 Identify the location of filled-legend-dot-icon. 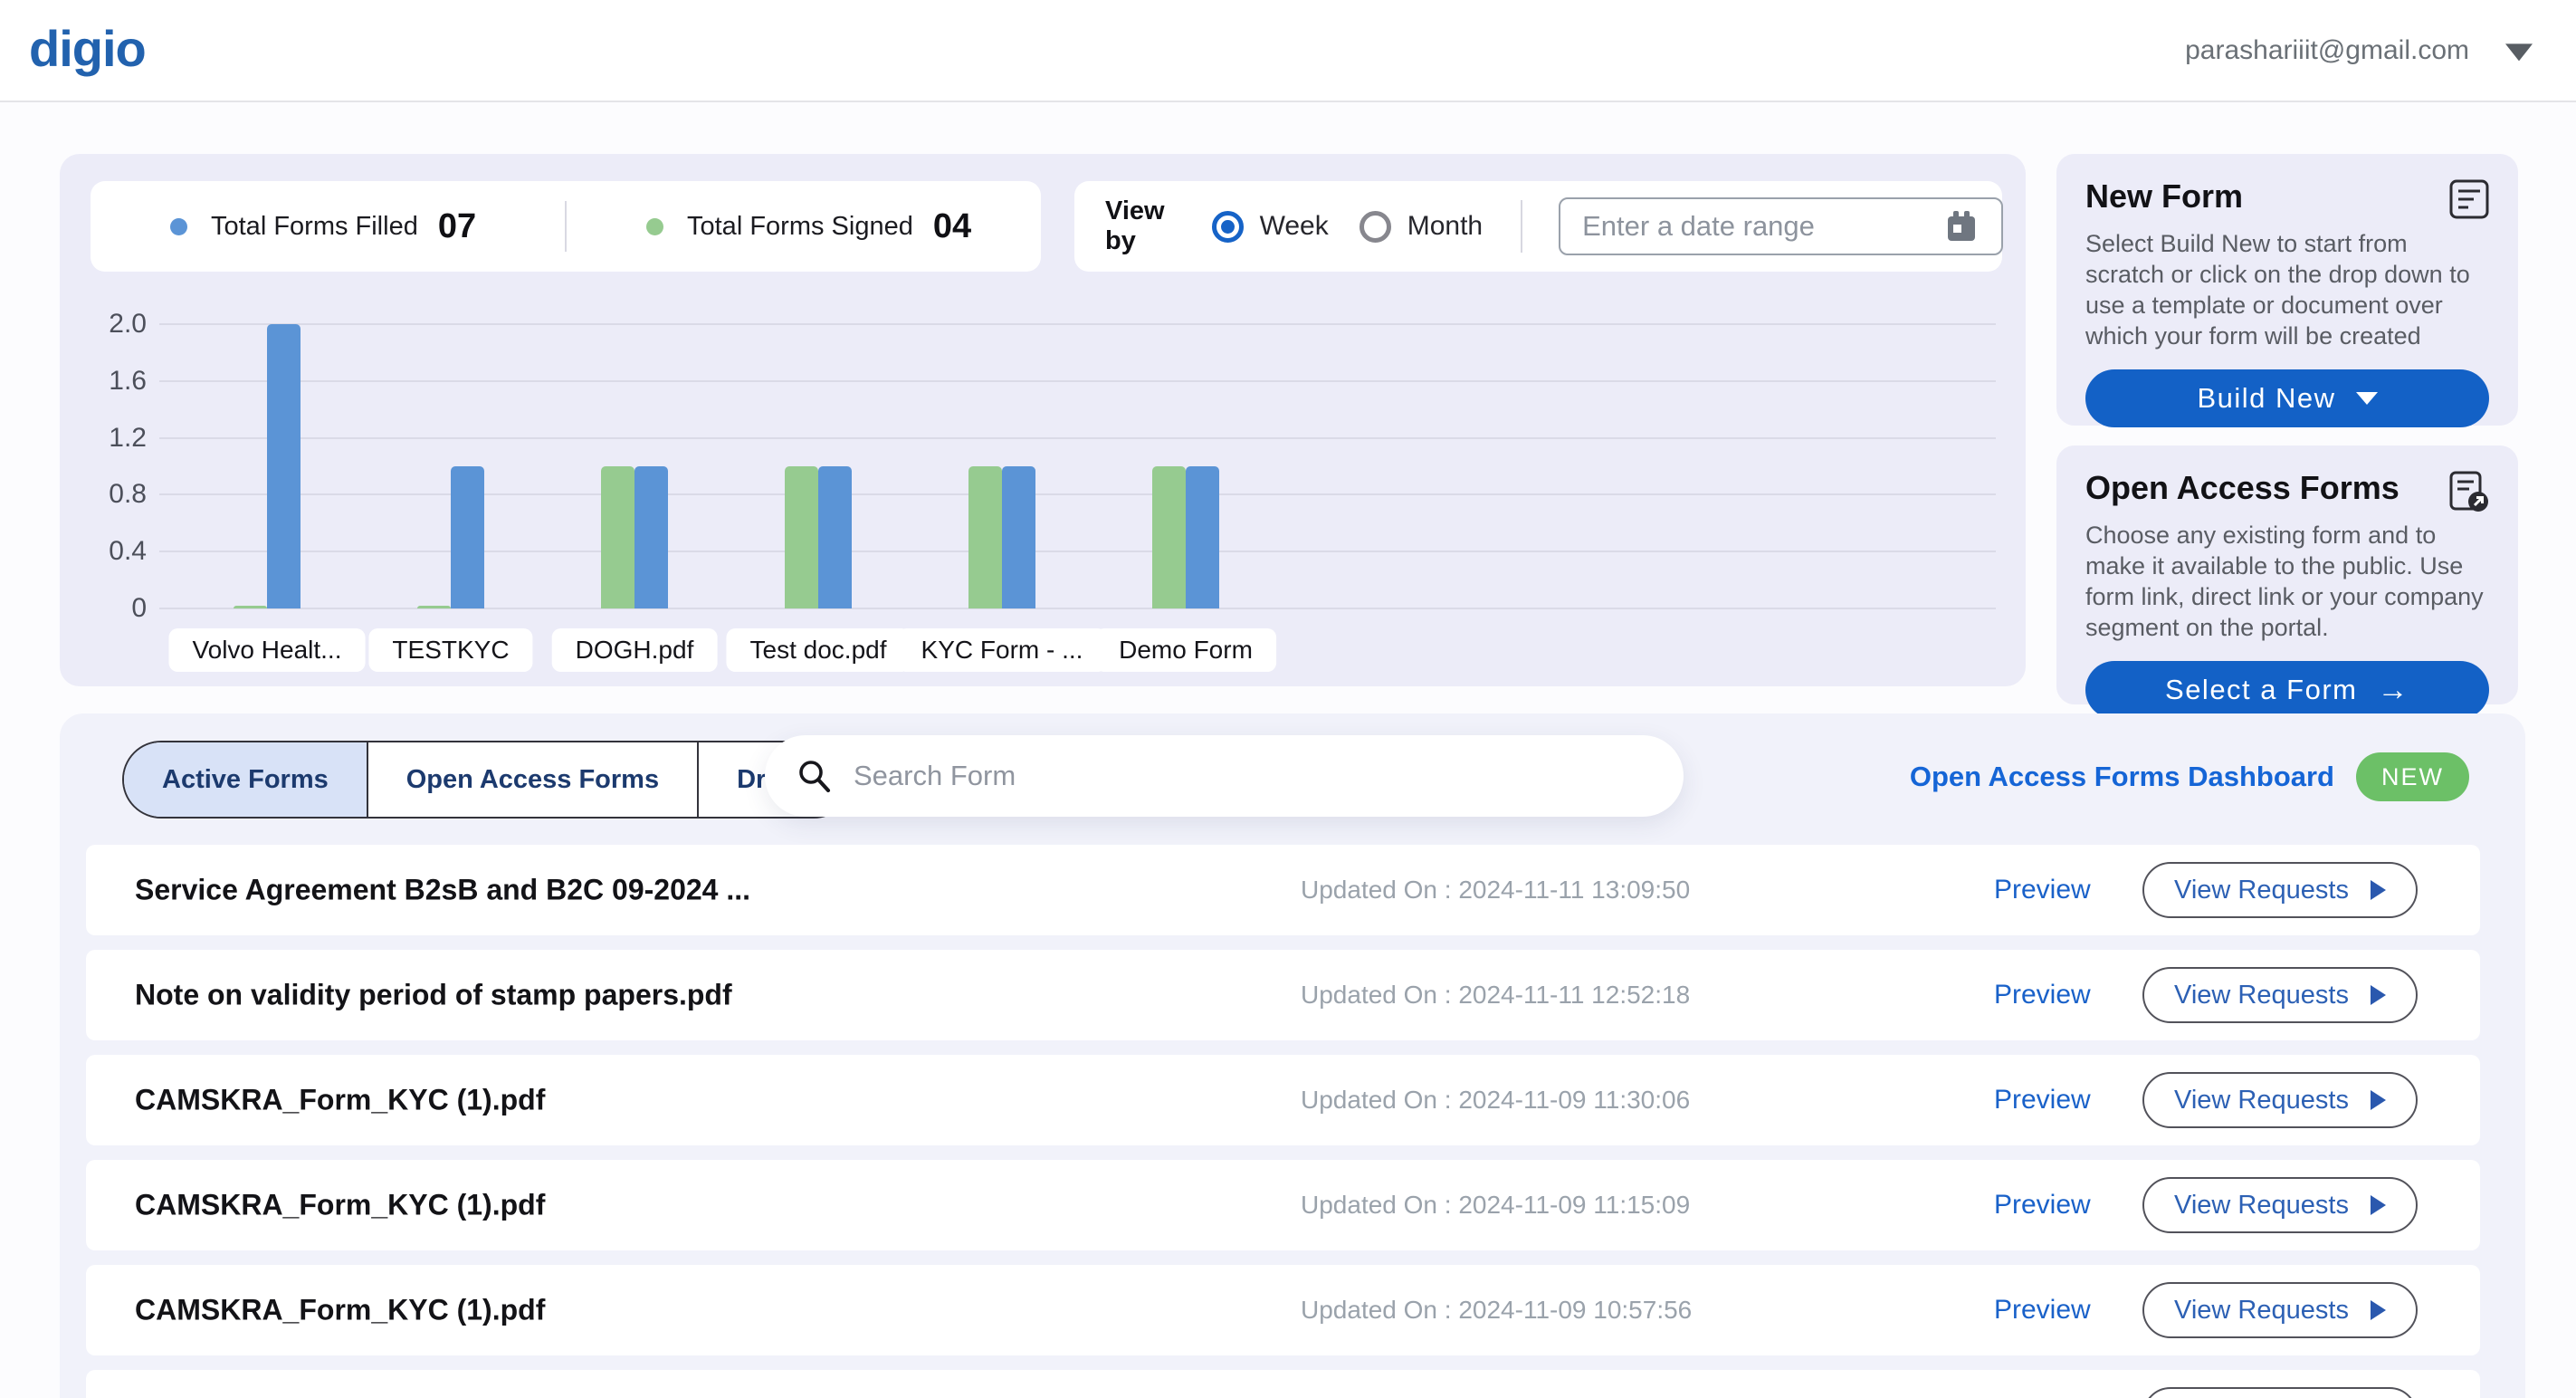
(179, 226).